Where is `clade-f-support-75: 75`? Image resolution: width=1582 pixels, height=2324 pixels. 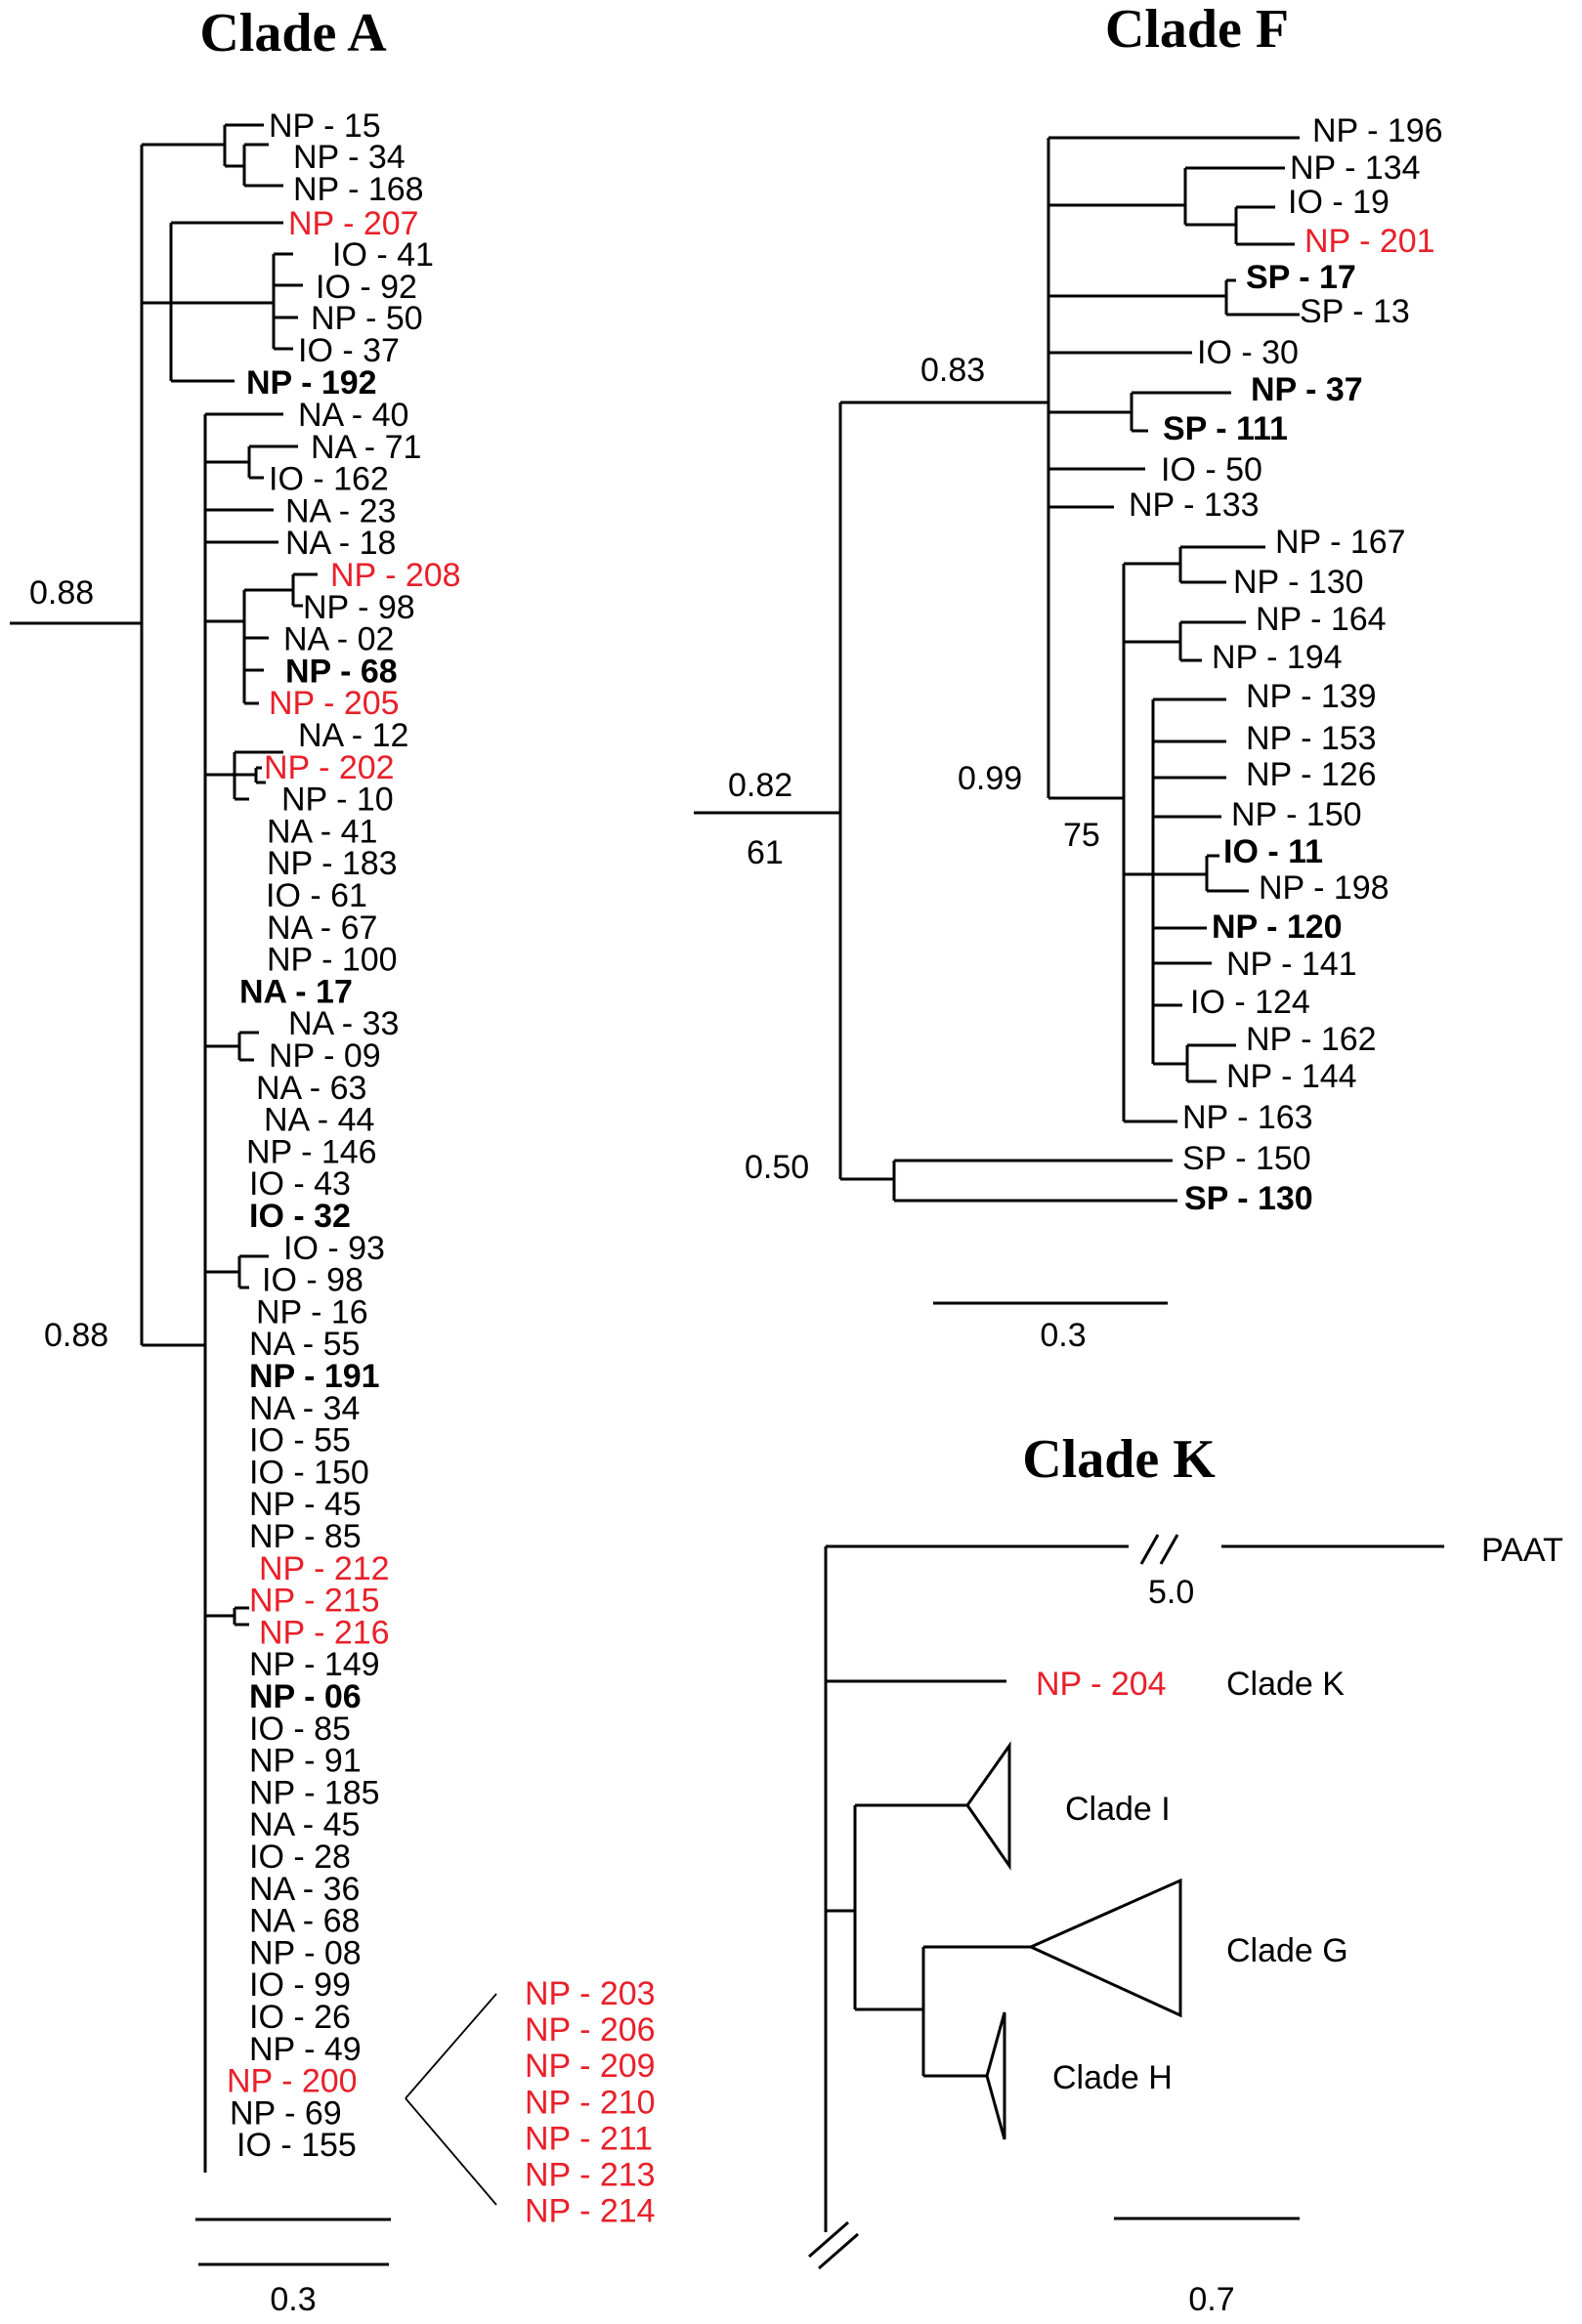 clade-f-support-75: 75 is located at coordinates (1081, 835).